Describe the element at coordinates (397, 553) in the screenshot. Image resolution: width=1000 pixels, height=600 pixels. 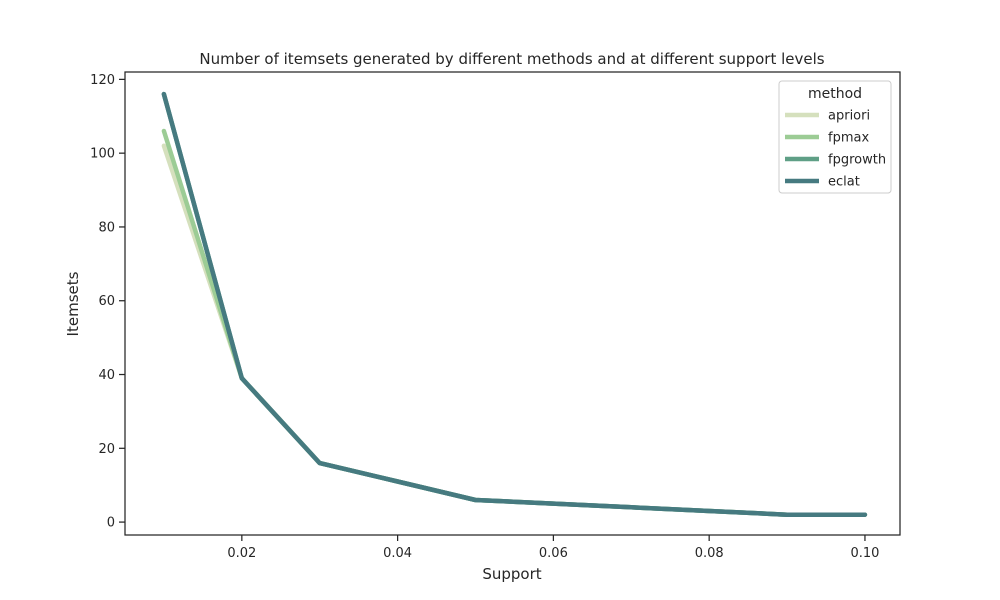
I see `x-tick-label: 0.04` at that location.